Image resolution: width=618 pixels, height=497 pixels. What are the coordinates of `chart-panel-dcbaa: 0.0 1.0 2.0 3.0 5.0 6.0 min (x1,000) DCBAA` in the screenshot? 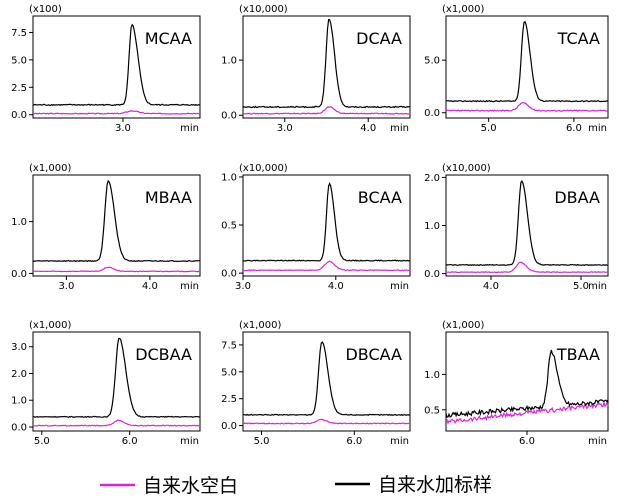 It's located at (106, 383).